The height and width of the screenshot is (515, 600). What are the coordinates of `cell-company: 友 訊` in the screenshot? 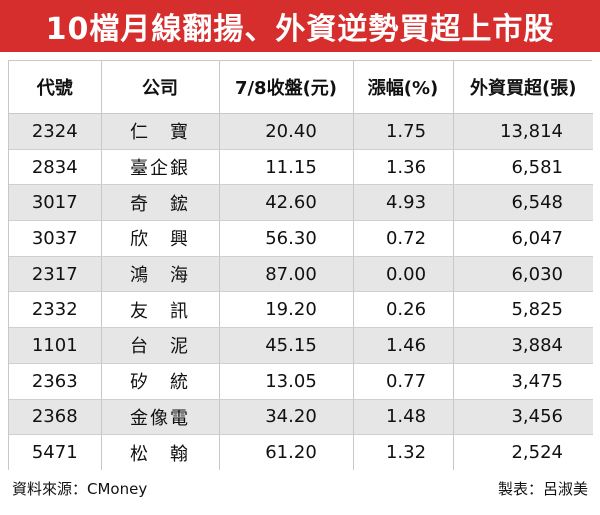 It's located at (160, 310).